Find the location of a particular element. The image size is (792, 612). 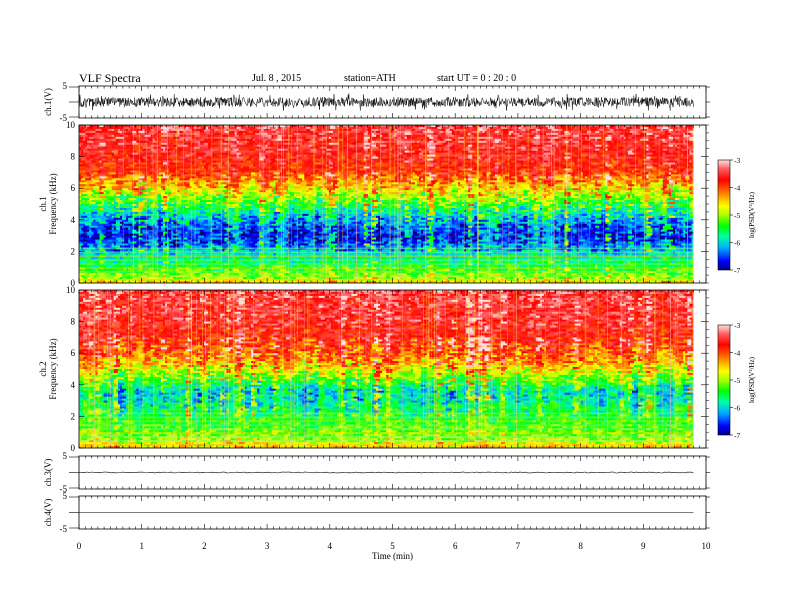

ytick-label-ch1-spectrogram: 4 is located at coordinates (73, 220).